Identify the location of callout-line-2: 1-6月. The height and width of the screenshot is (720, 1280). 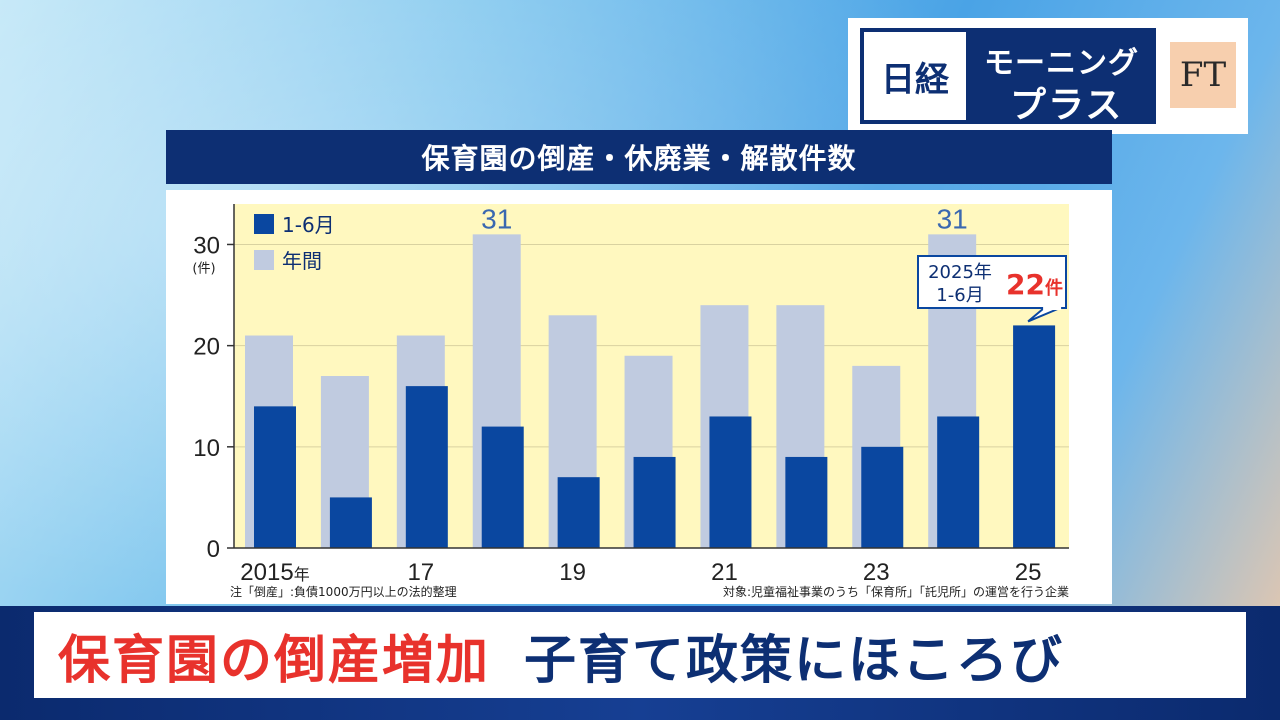
(959, 295).